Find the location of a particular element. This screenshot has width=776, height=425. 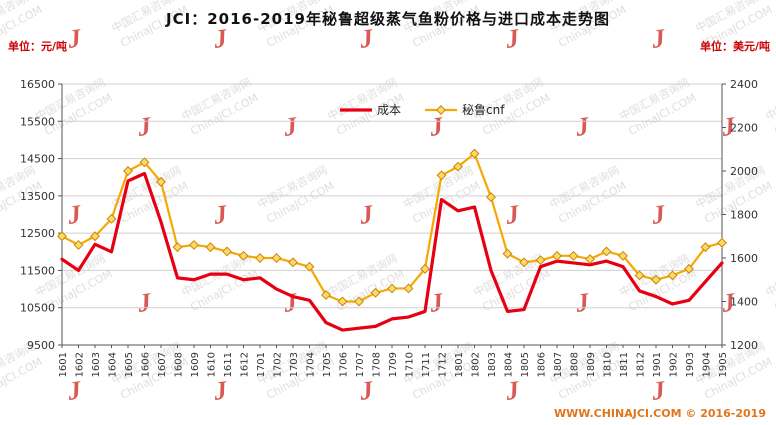

x-axis-tick-label: 1801 is located at coordinates (459, 364).